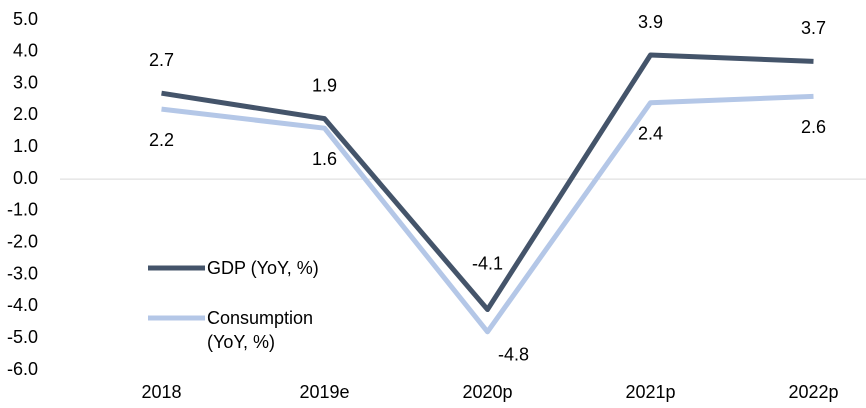 The width and height of the screenshot is (866, 408). What do you see at coordinates (650, 133) in the screenshot?
I see `data-label: 2.4` at bounding box center [650, 133].